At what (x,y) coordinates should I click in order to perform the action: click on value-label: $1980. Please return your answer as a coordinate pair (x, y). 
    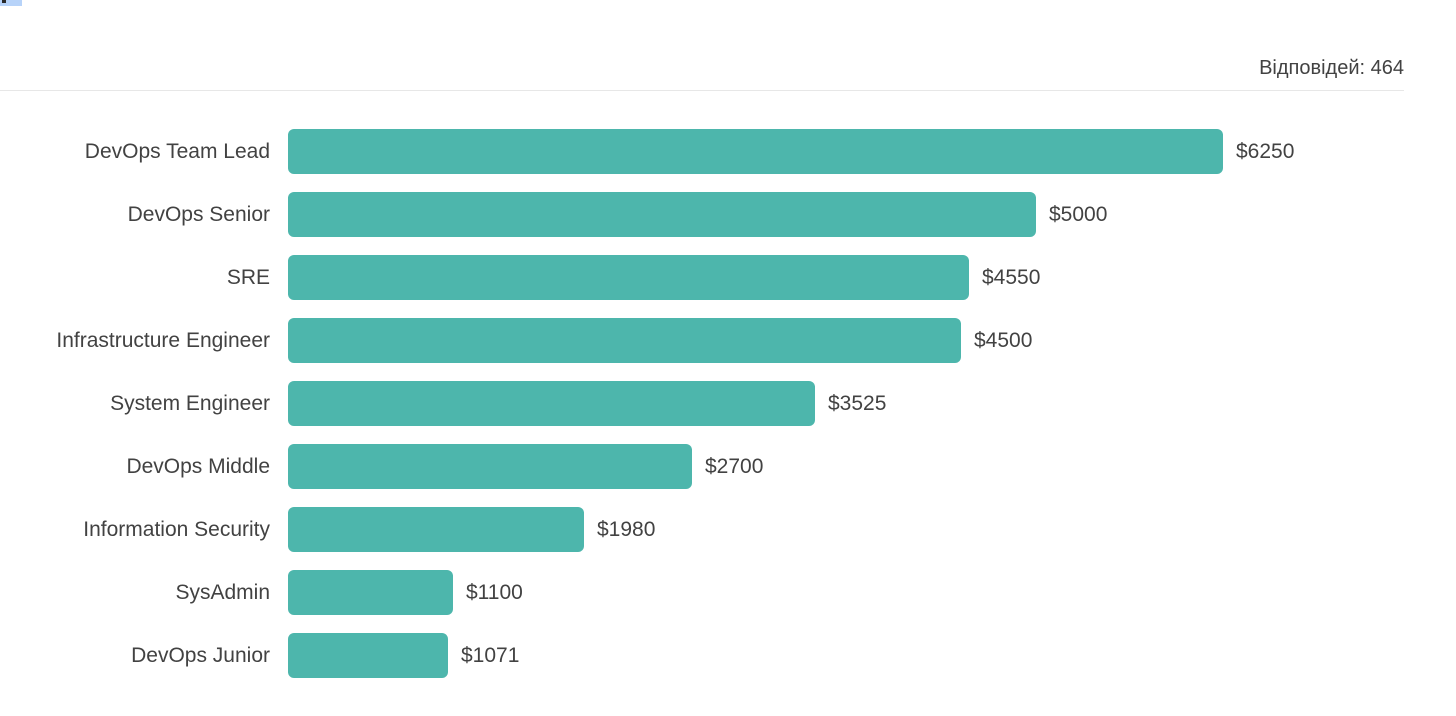
    Looking at the image, I should click on (626, 529).